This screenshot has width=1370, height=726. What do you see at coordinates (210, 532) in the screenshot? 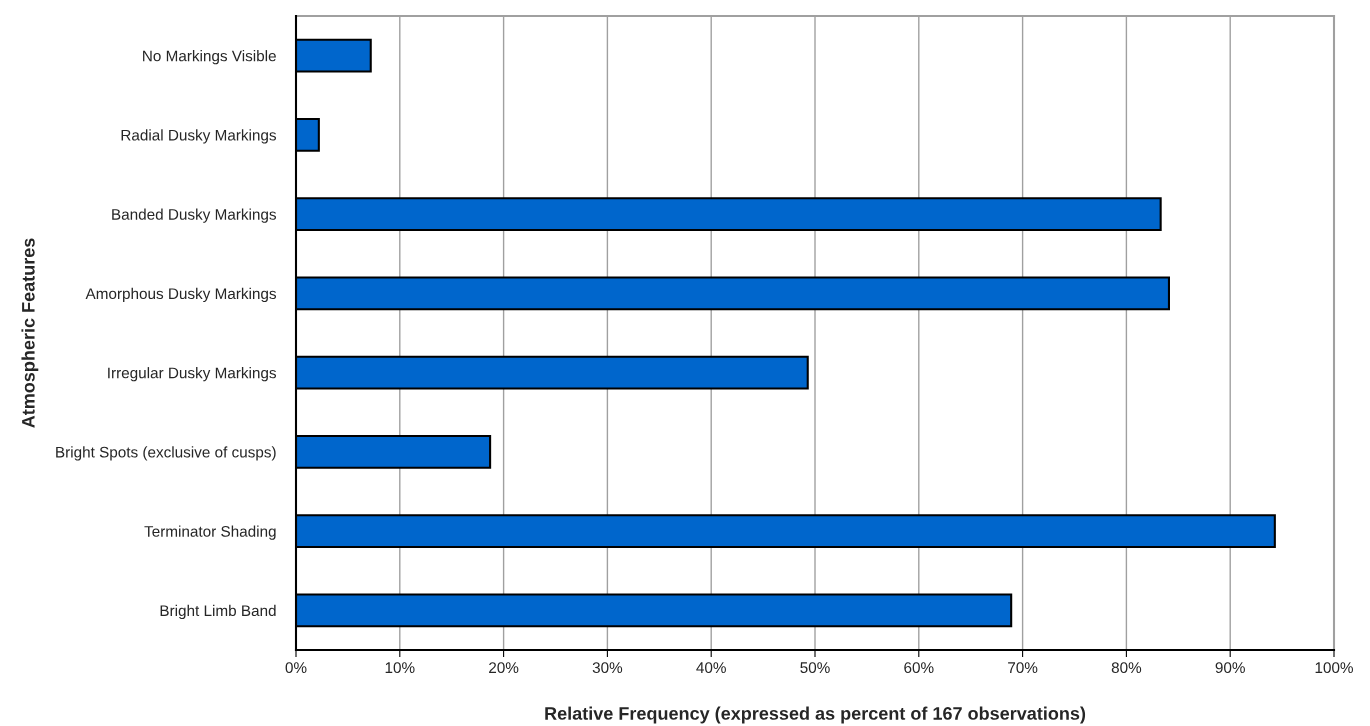
I see `y-tick-label: Terminator Shading` at bounding box center [210, 532].